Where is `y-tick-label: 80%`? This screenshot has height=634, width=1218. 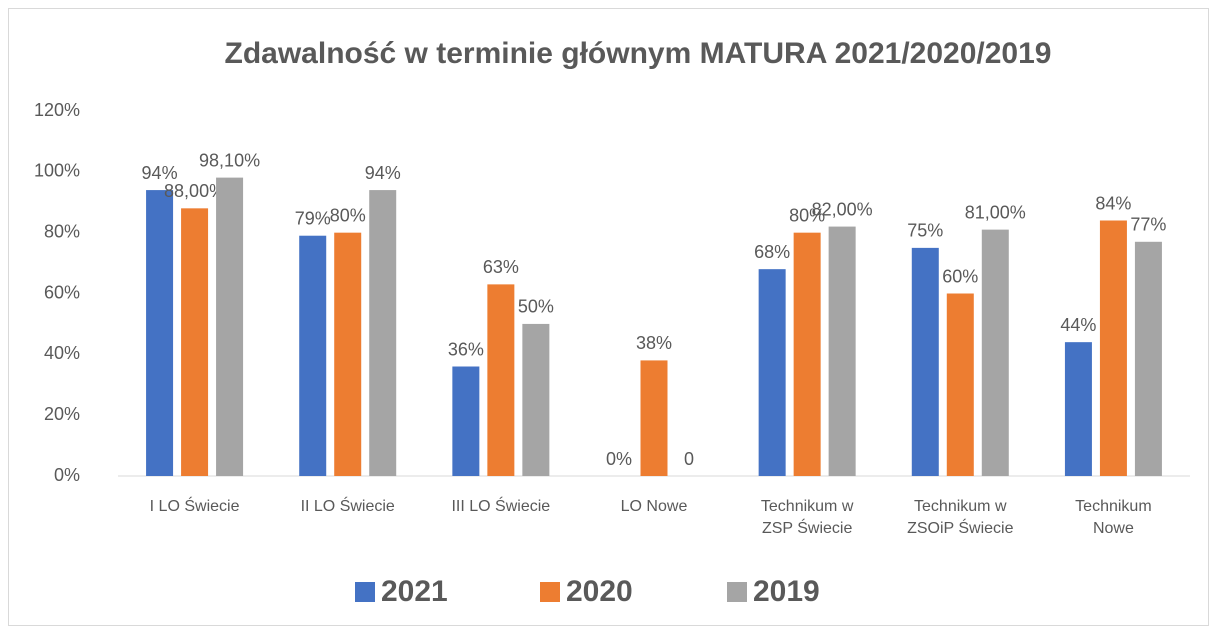
y-tick-label: 80% is located at coordinates (62, 231).